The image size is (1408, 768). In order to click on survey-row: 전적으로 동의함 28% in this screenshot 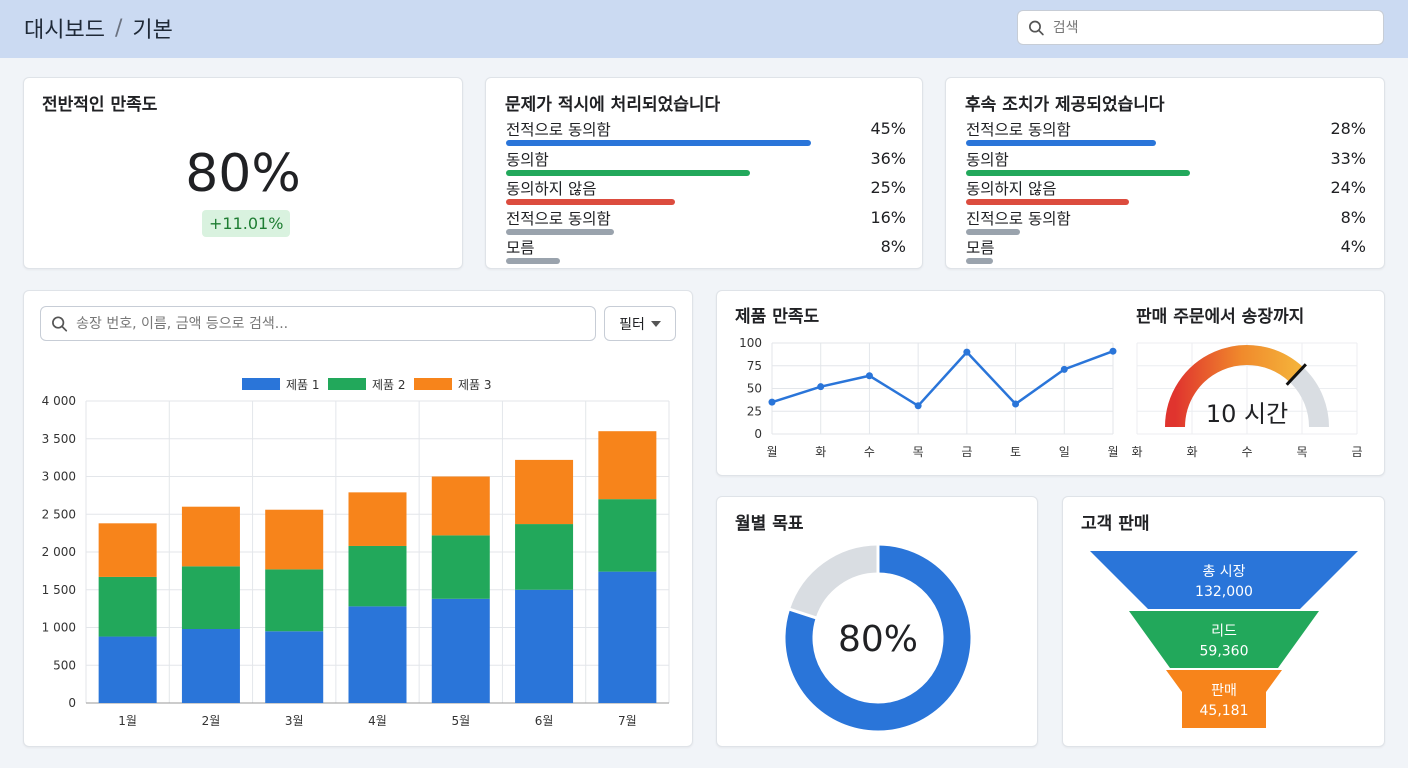, I will do `click(1166, 133)`.